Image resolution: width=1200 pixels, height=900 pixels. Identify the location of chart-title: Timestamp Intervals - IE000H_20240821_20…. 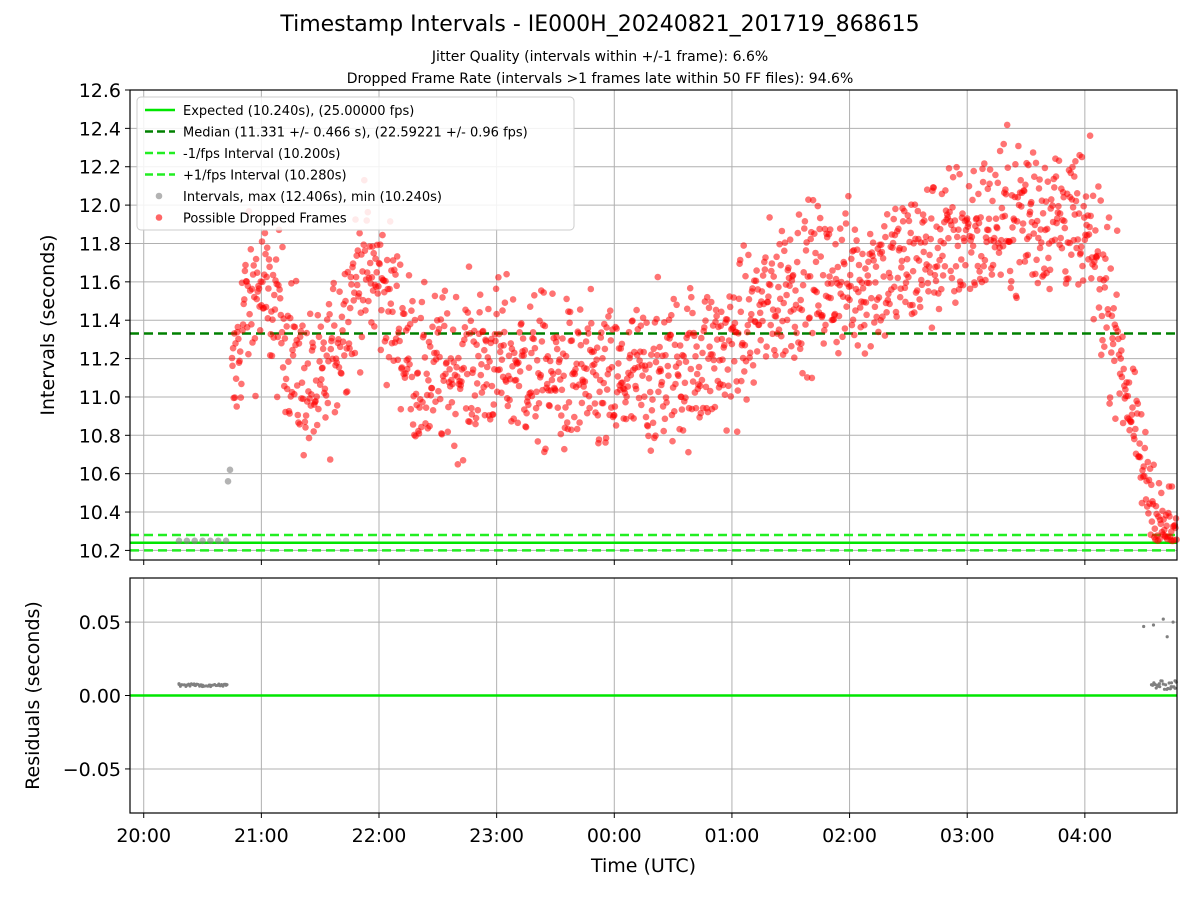
(600, 24).